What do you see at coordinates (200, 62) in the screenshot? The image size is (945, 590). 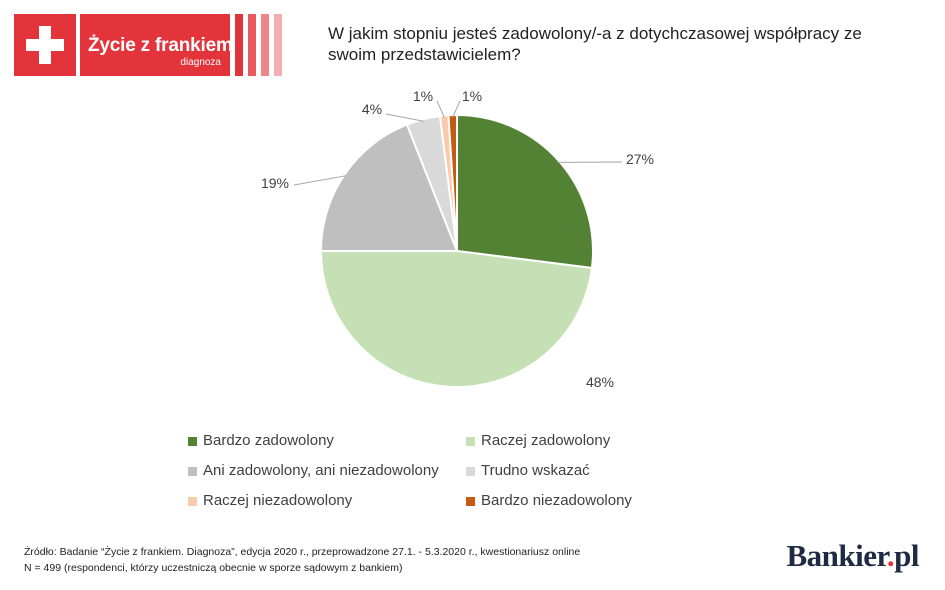 I see `report-logo-subtitle: diagnoza` at bounding box center [200, 62].